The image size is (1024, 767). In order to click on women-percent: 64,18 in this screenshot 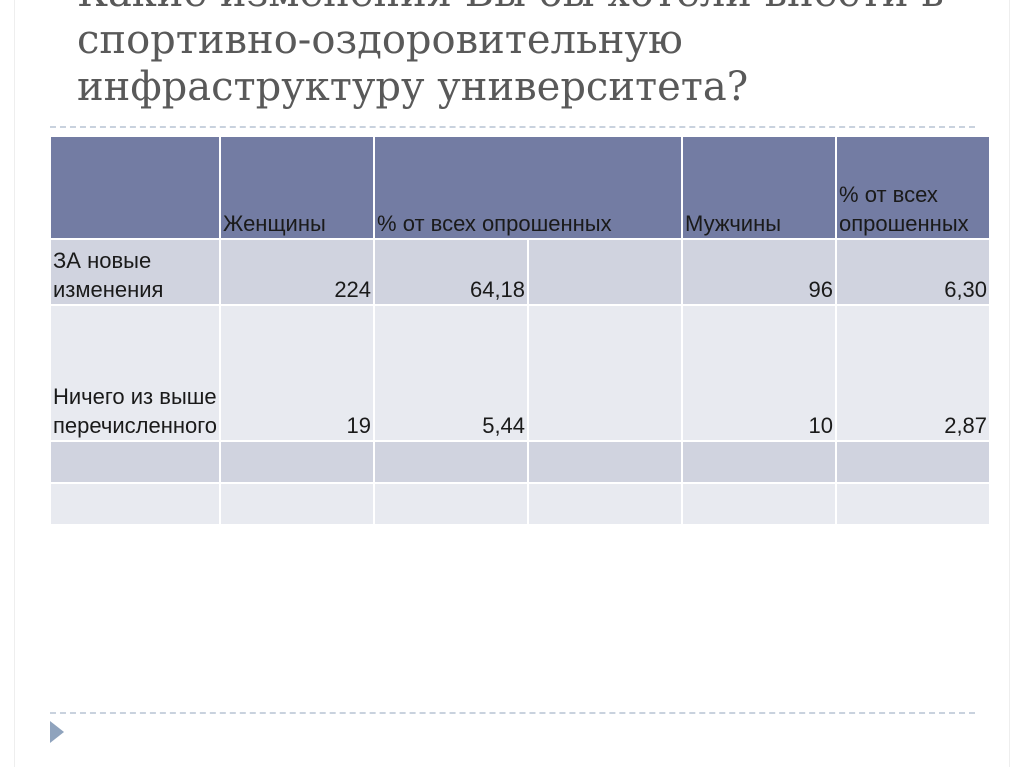, I will do `click(451, 272)`.